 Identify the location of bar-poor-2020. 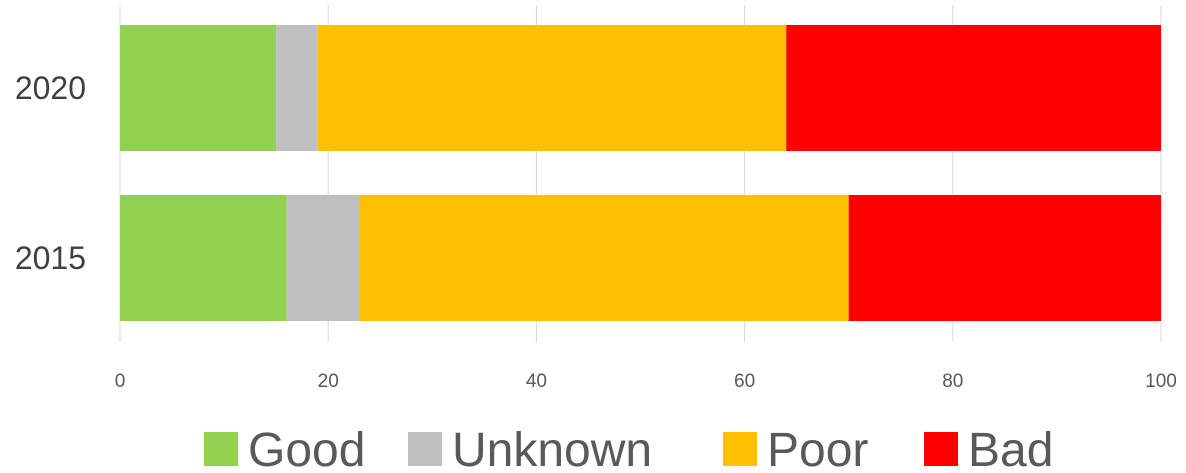
(552, 88).